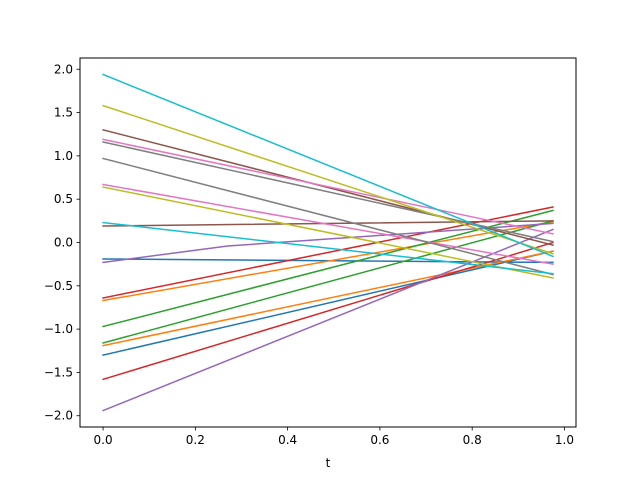  What do you see at coordinates (58, 372) in the screenshot?
I see `y-tick-label: −1.5` at bounding box center [58, 372].